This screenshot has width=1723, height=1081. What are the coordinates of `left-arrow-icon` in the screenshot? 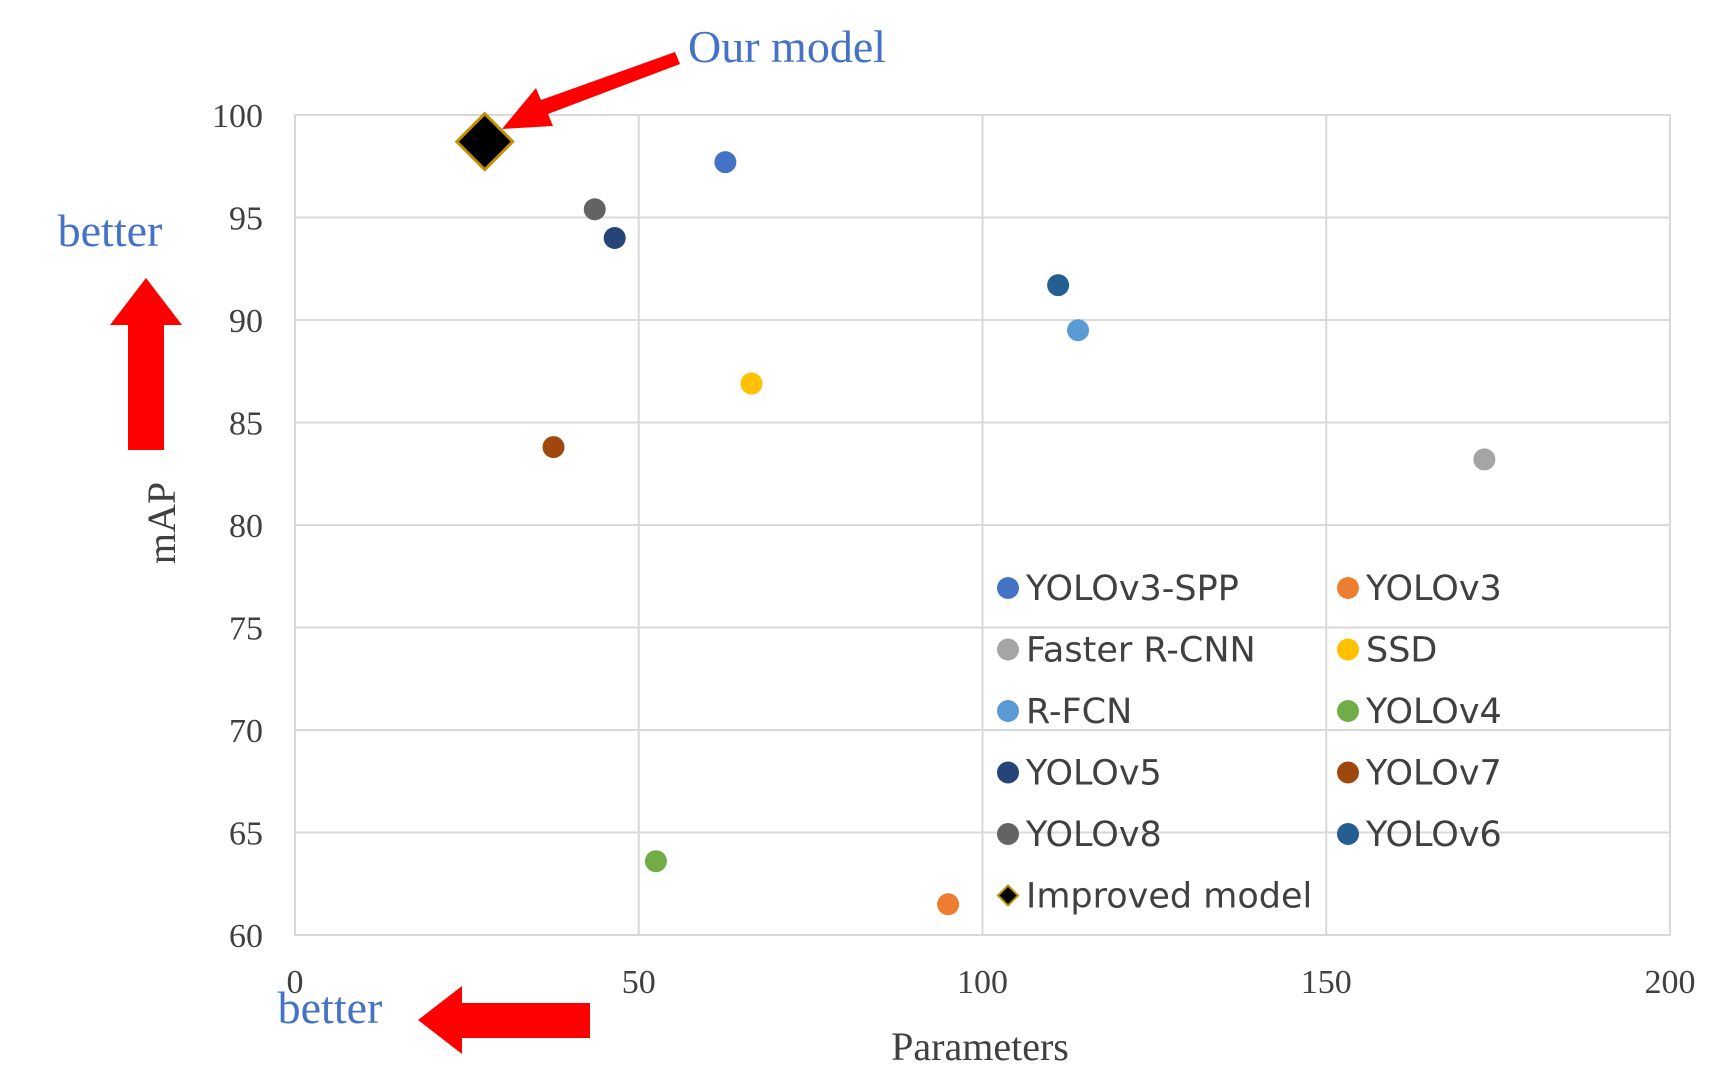 It's located at (504, 1020).